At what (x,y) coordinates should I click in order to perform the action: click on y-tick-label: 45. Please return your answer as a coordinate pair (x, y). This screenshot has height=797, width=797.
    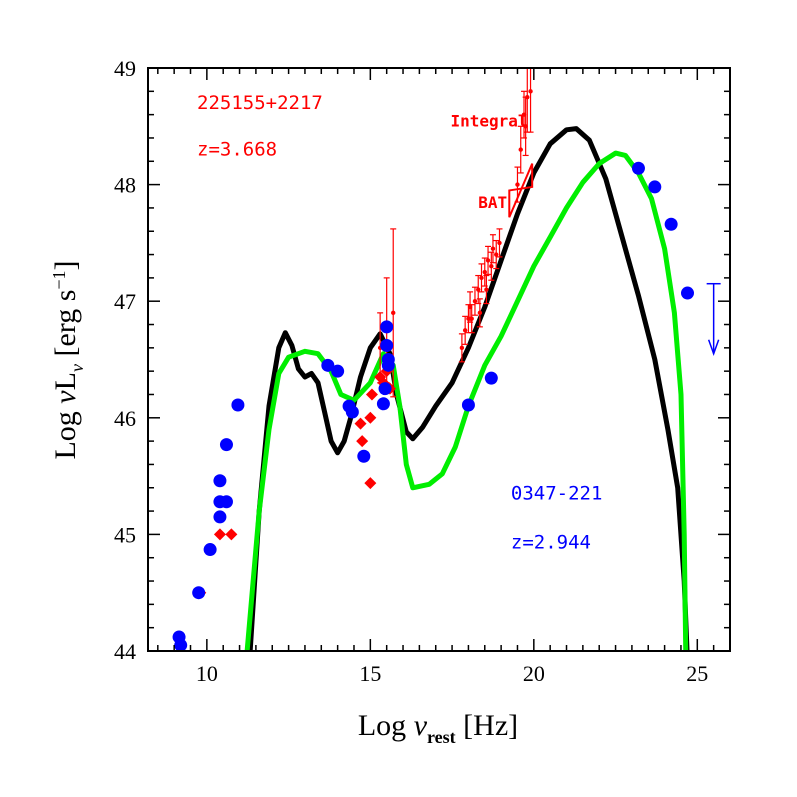
    Looking at the image, I should click on (125, 534).